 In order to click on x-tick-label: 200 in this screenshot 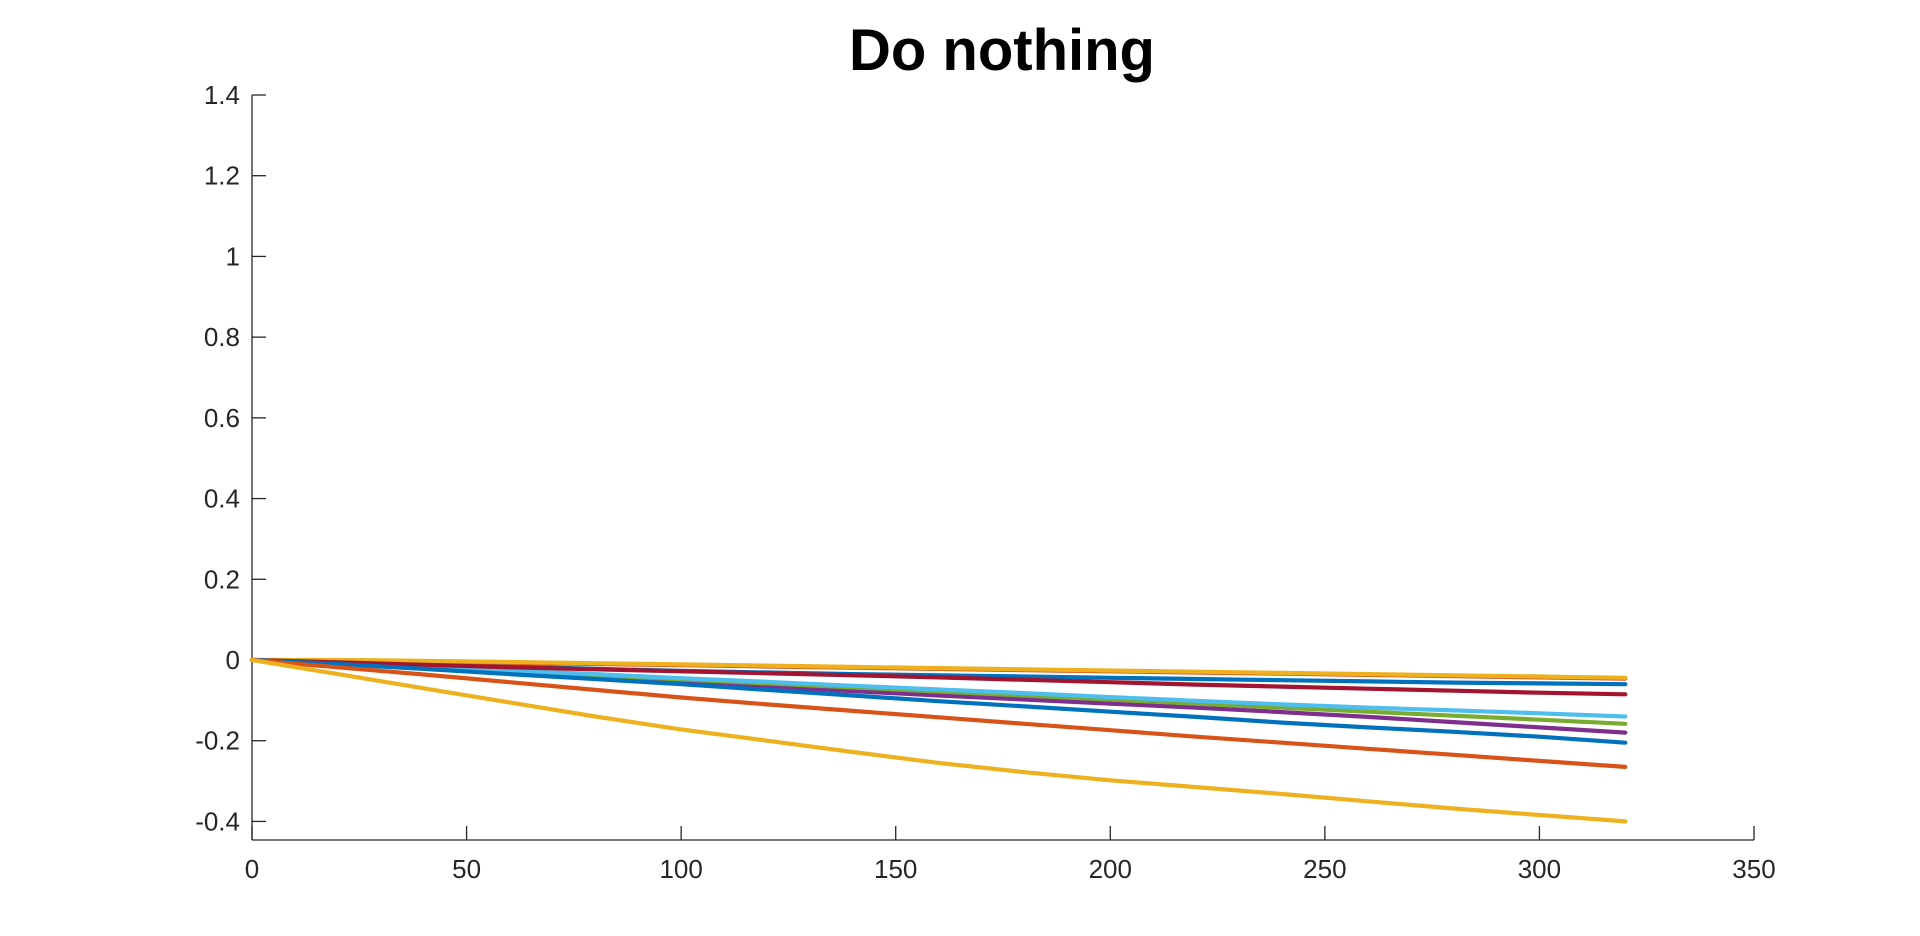, I will do `click(1110, 869)`.